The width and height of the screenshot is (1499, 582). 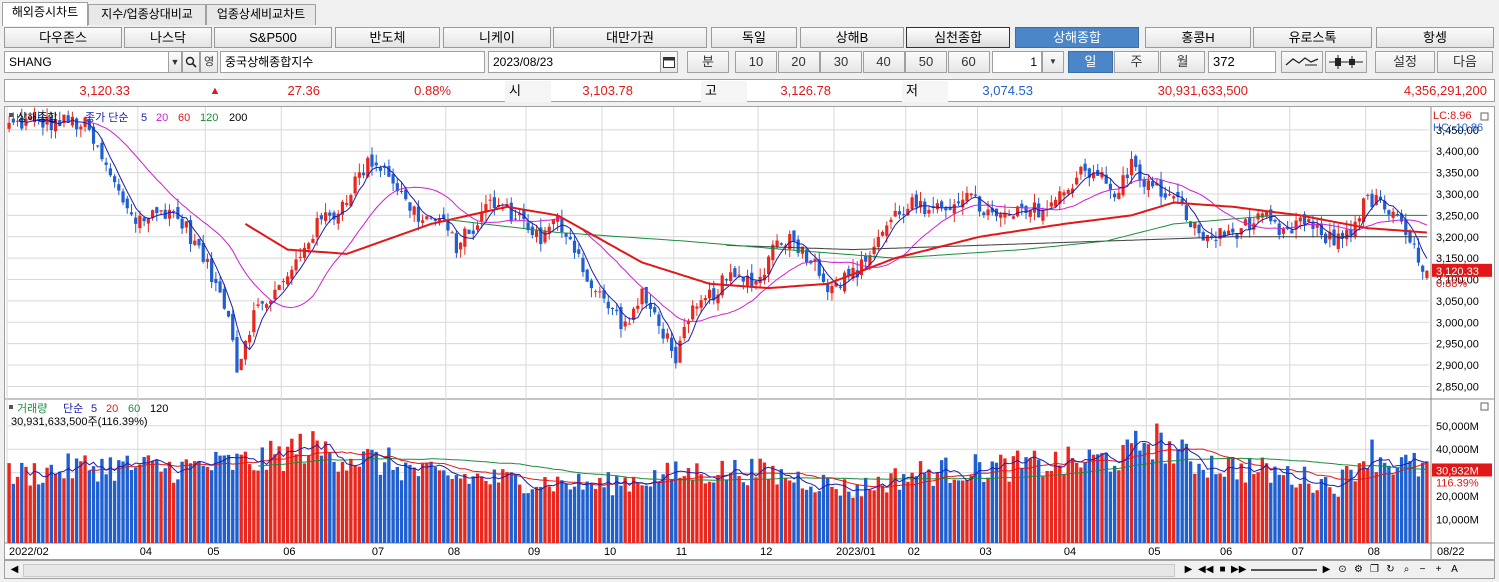 What do you see at coordinates (852, 37) in the screenshot?
I see `index-button: 상해B` at bounding box center [852, 37].